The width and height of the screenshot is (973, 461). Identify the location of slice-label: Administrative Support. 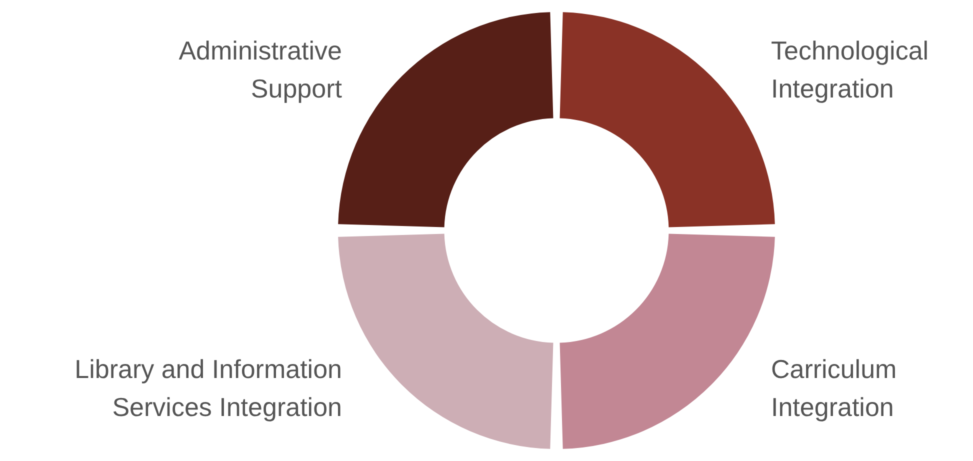
(260, 69).